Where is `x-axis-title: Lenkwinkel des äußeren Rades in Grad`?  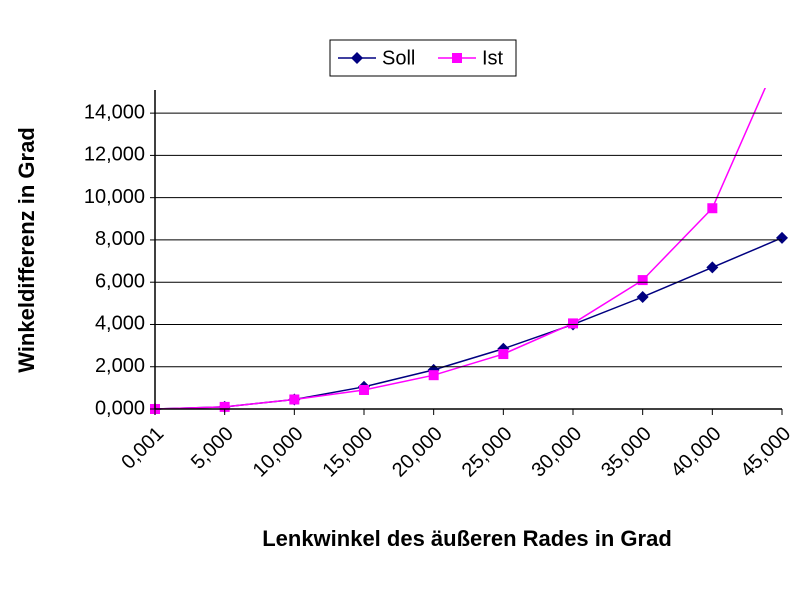 x-axis-title: Lenkwinkel des äußeren Rades in Grad is located at coordinates (467, 538).